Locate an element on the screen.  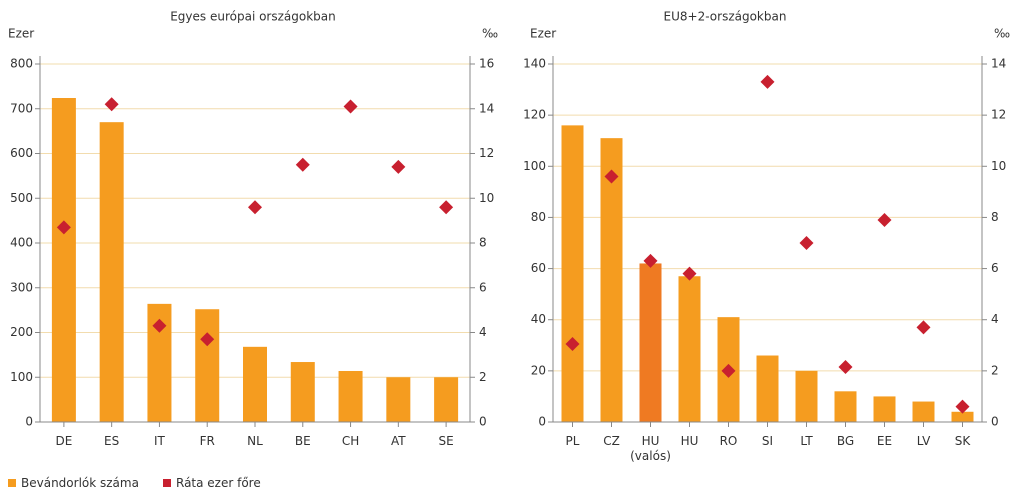
x-tick-label: DE is located at coordinates (64, 441).